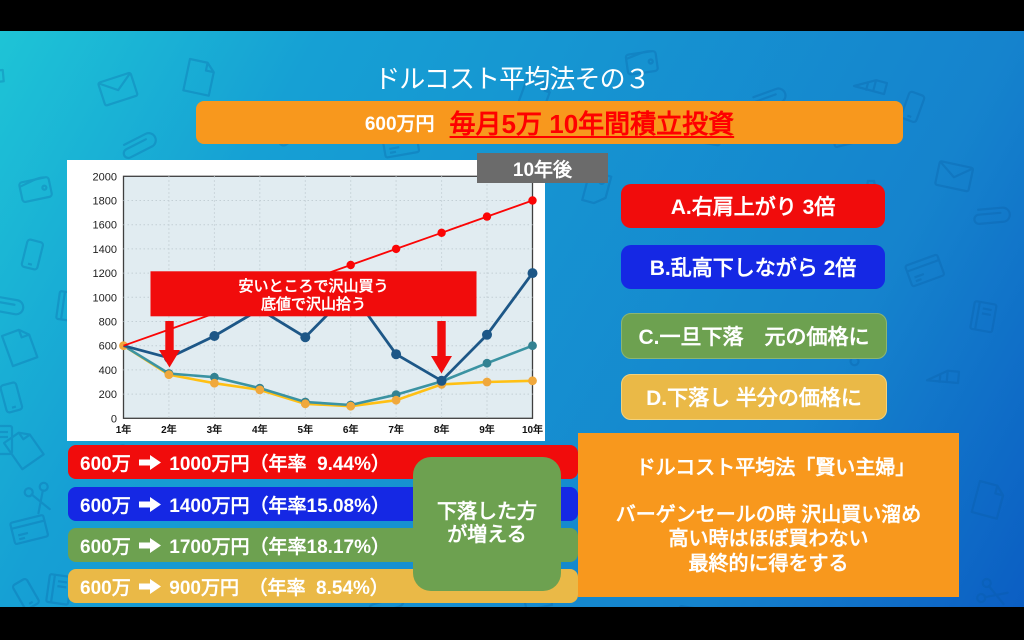 The image size is (1024, 640). Describe the element at coordinates (306, 429) in the screenshot. I see `svg-text: 5年` at that location.